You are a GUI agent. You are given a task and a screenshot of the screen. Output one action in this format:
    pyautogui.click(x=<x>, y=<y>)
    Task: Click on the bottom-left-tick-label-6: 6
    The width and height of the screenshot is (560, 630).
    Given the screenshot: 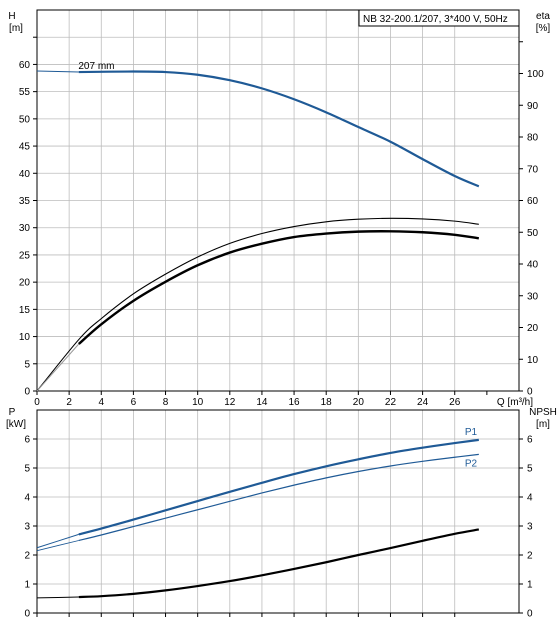 What is the action you would take?
    pyautogui.click(x=27, y=440)
    